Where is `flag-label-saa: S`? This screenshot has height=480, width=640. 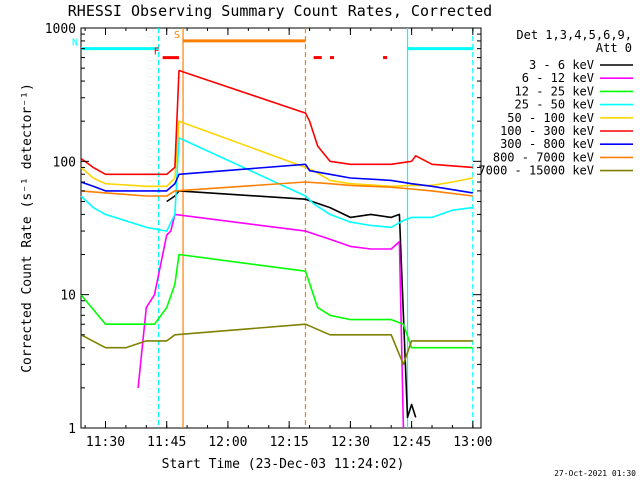
flag-label-saa: S is located at coordinates (177, 35).